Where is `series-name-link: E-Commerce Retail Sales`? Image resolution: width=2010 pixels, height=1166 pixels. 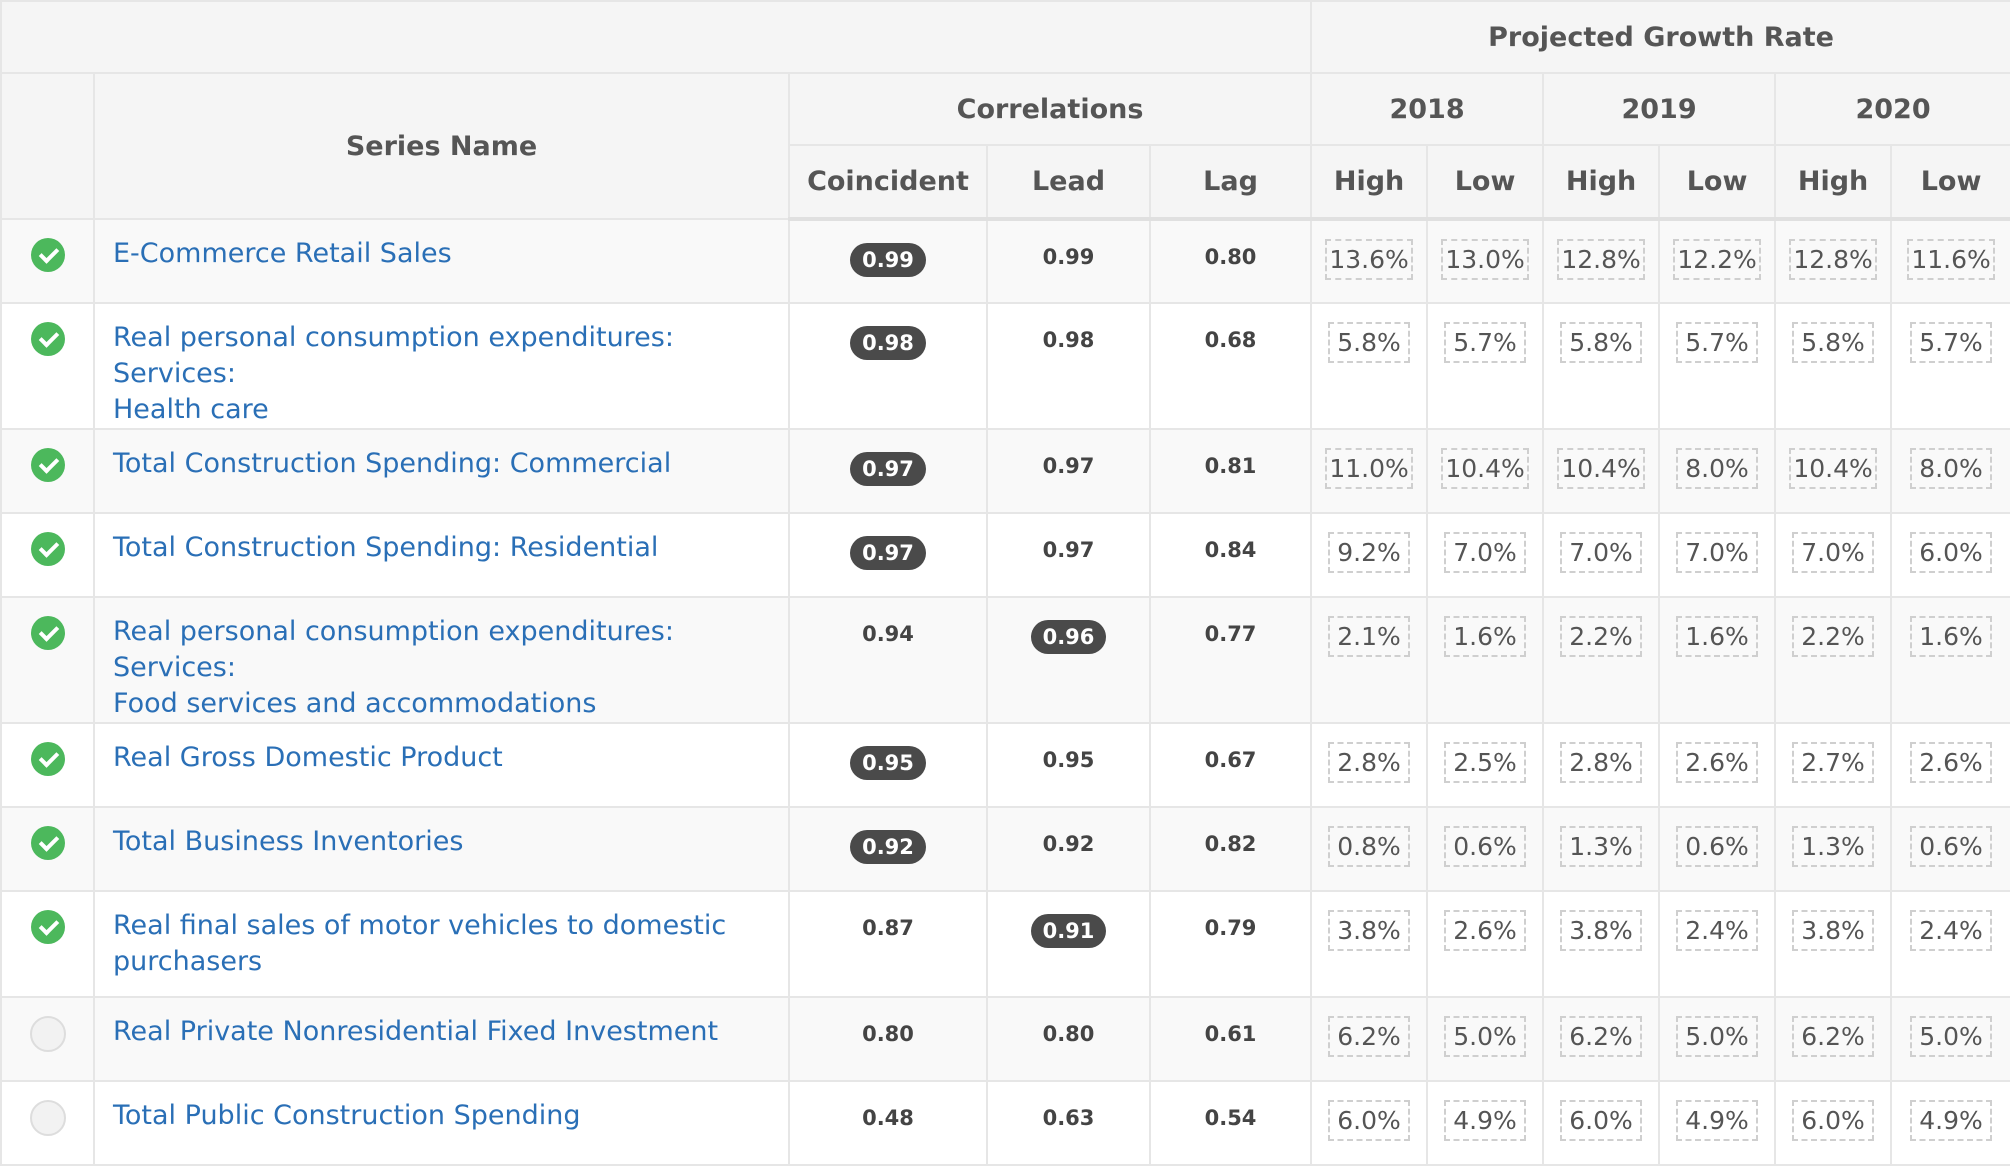 series-name-link: E-Commerce Retail Sales is located at coordinates (282, 253).